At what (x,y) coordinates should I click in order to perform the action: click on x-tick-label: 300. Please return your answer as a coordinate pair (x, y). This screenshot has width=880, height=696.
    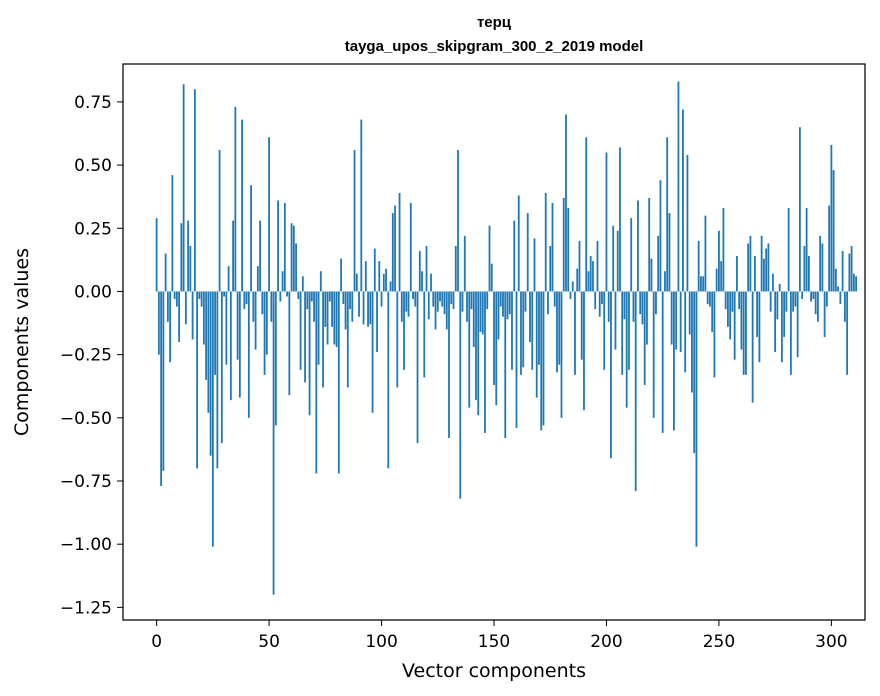
    Looking at the image, I should click on (831, 642).